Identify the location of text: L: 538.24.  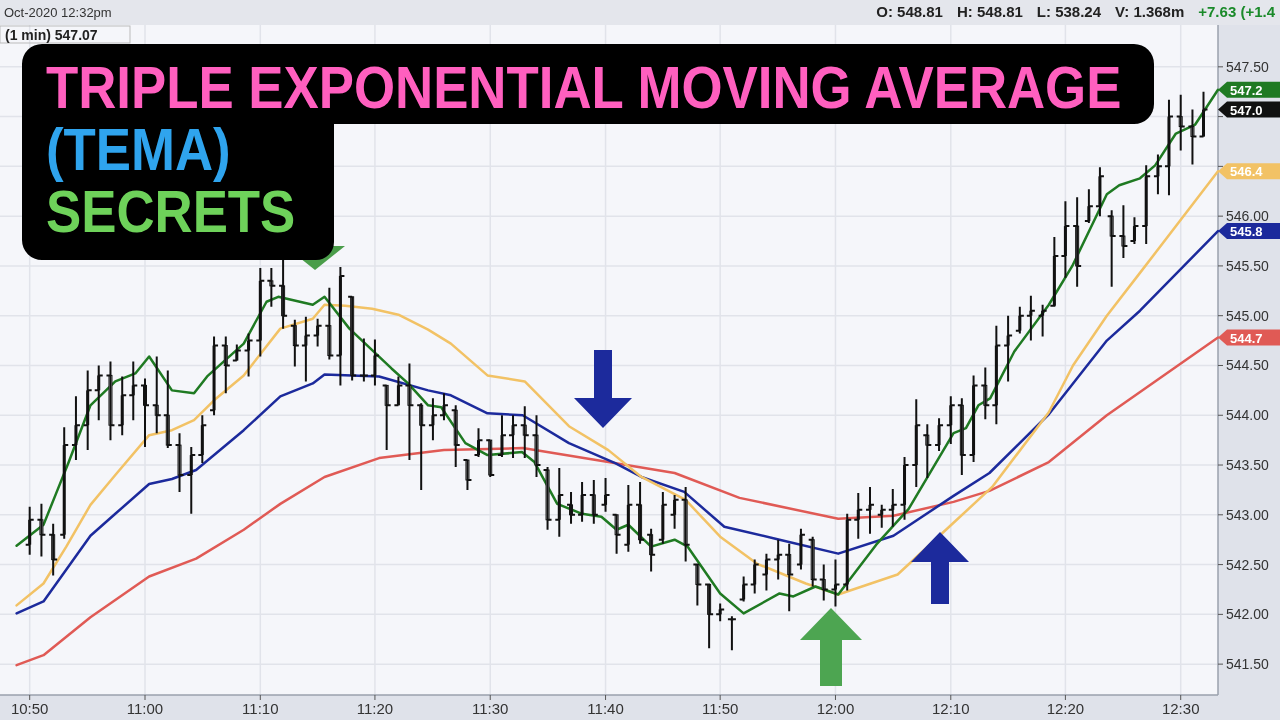
(1069, 11).